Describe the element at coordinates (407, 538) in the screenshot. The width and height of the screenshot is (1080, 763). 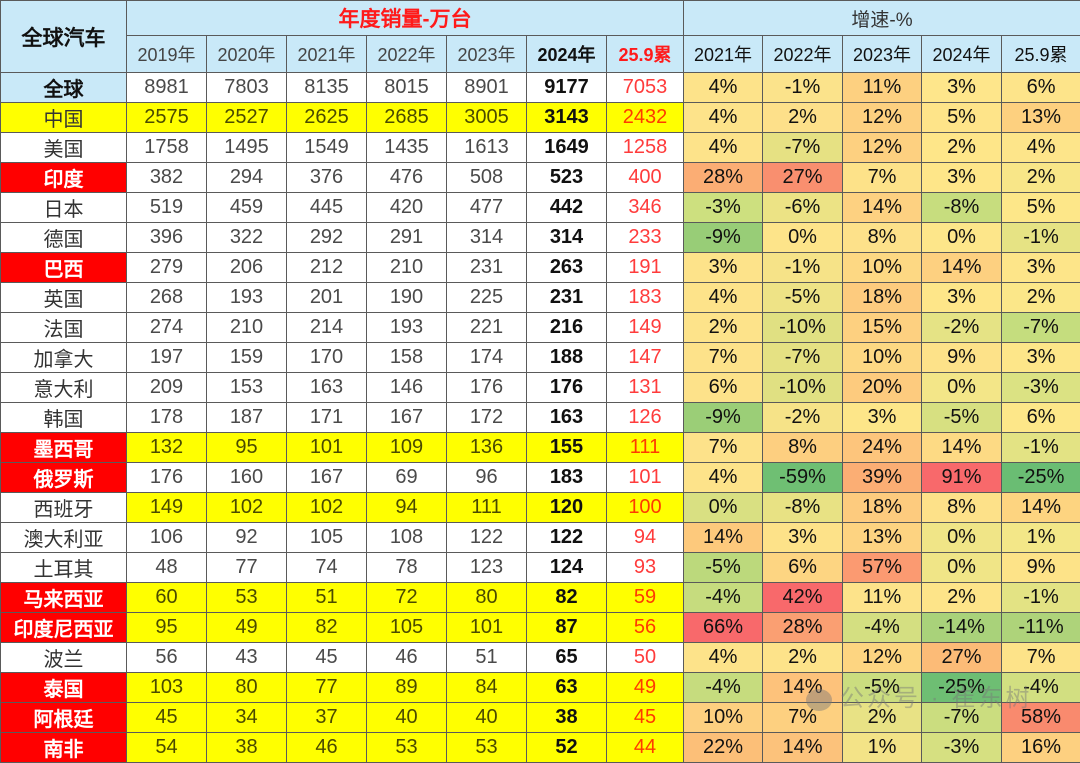
I see `sales-cell: 108` at that location.